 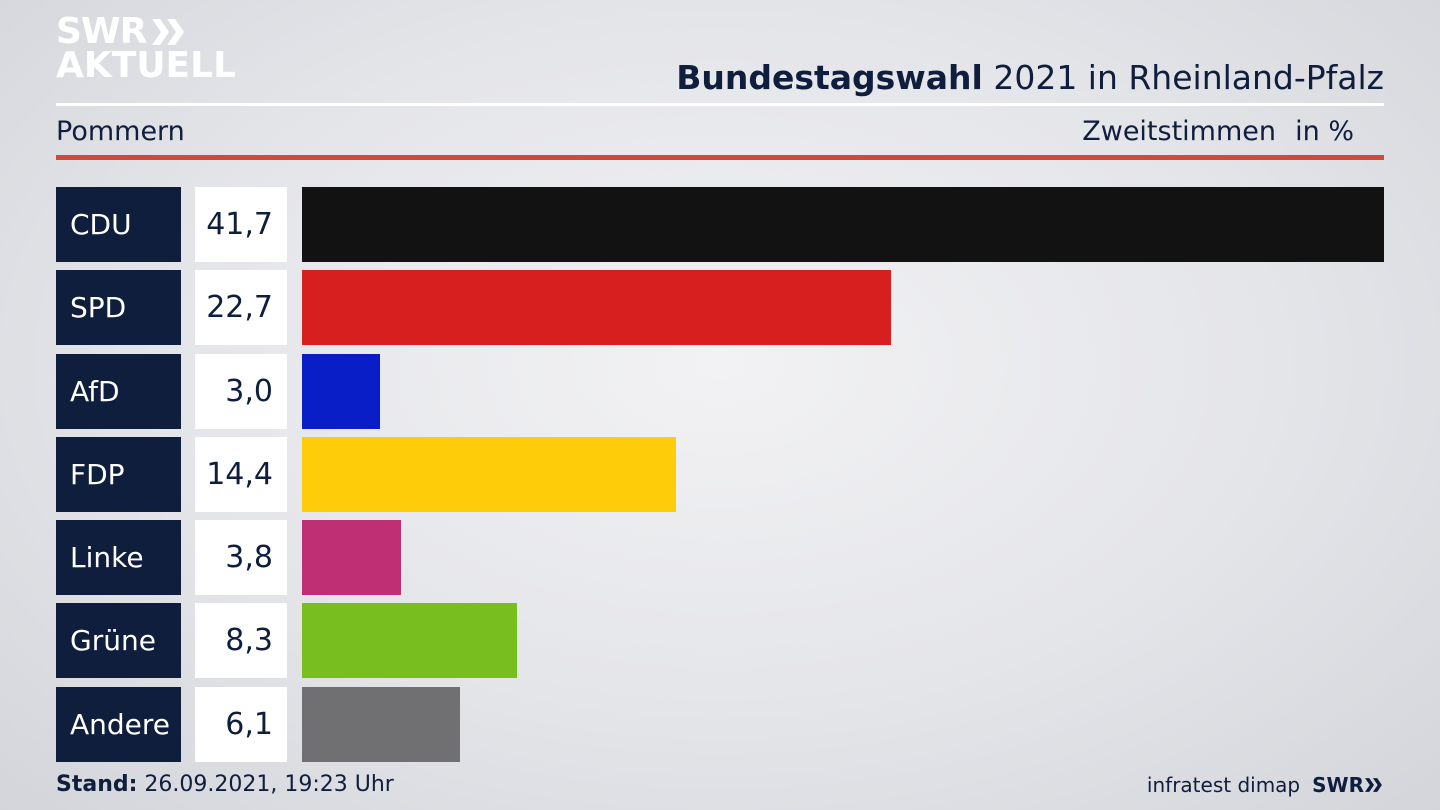 I want to click on source-label: infratest dimap, so click(x=1223, y=785).